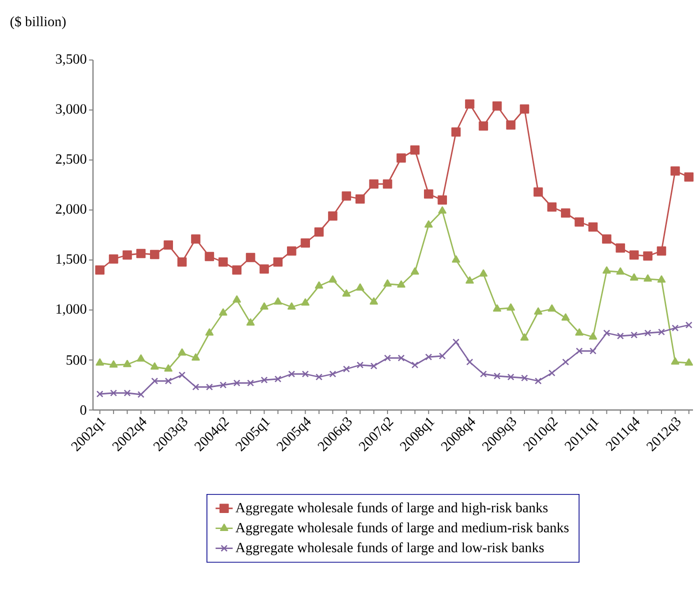 The width and height of the screenshot is (697, 598). What do you see at coordinates (402, 529) in the screenshot?
I see `legend-label: Aggregate wholesale funds of large and medium-risk banks` at bounding box center [402, 529].